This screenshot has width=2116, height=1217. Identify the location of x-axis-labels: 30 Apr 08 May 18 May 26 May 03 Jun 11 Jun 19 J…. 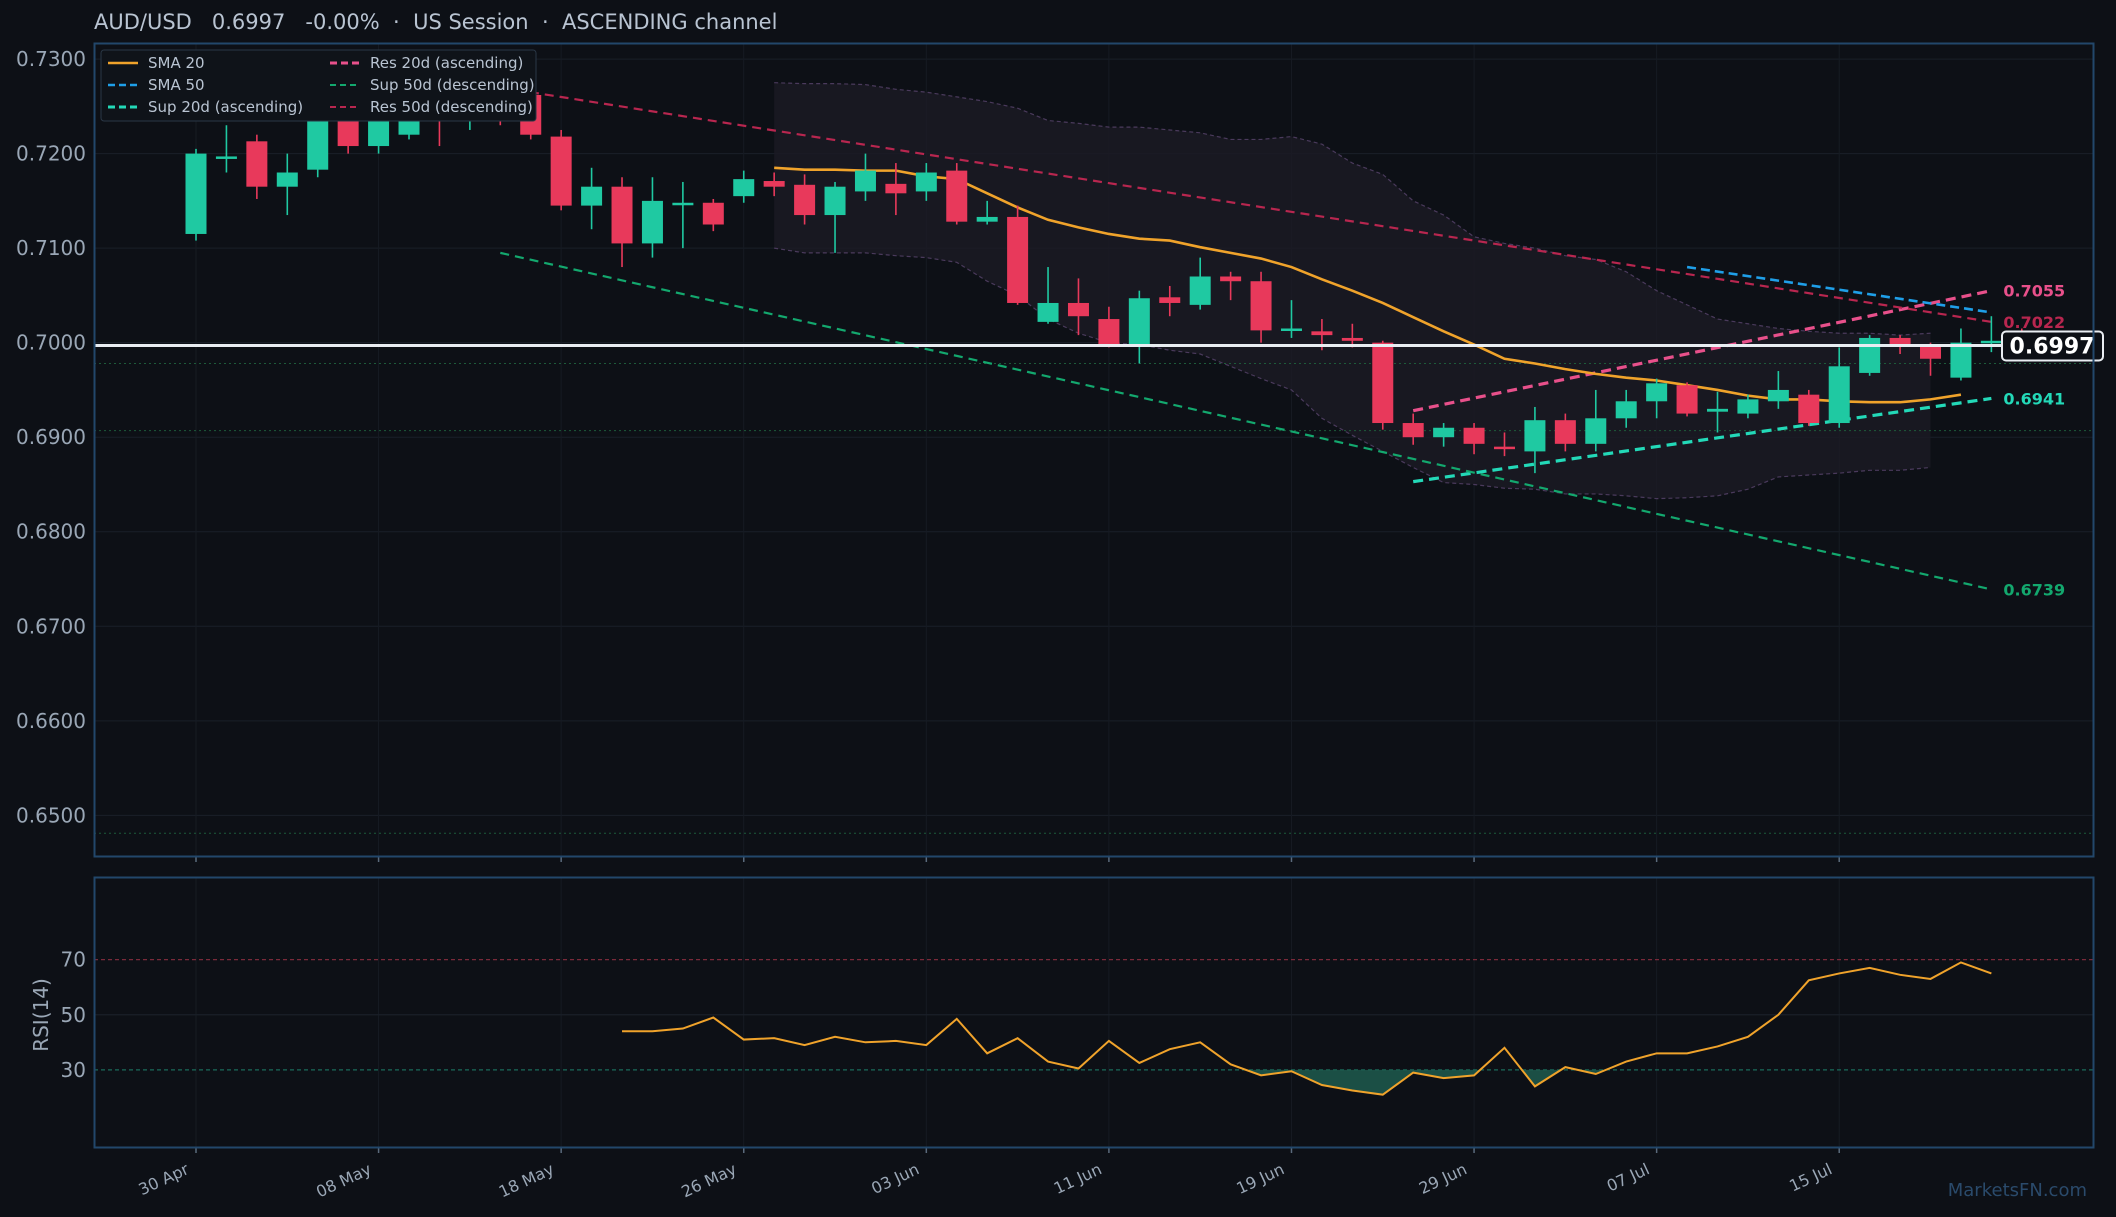
(985, 1180).